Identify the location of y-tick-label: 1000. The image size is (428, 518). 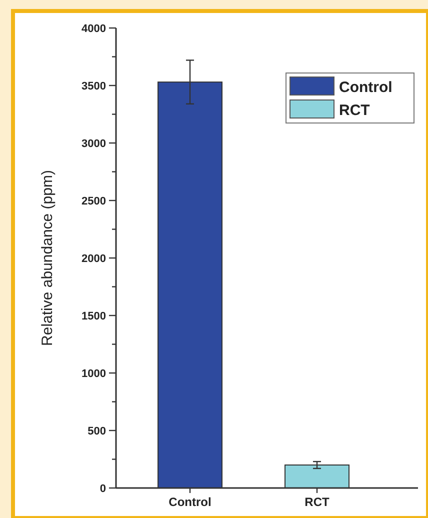
(94, 374).